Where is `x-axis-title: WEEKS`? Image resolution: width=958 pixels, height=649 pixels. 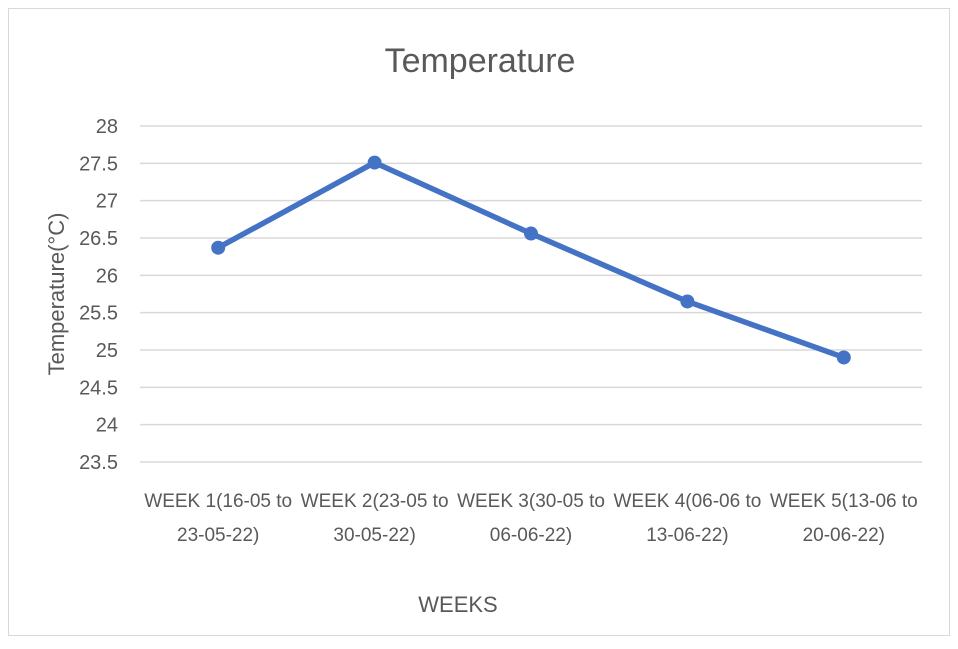 x-axis-title: WEEKS is located at coordinates (457, 604).